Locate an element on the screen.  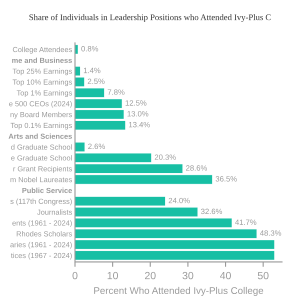
x-tick-label: 50 is located at coordinates (263, 276).